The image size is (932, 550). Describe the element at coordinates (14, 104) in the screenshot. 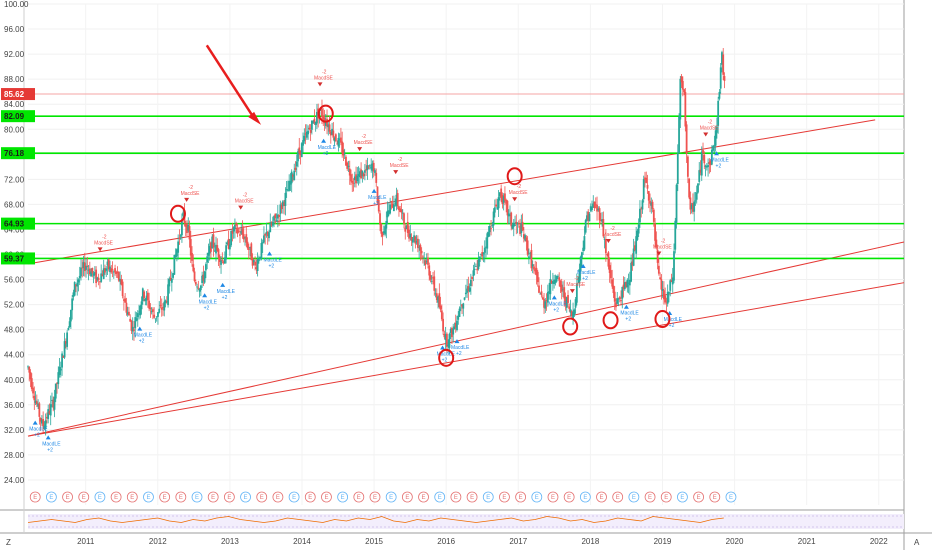

I see `y-tick-label: 84.00` at that location.